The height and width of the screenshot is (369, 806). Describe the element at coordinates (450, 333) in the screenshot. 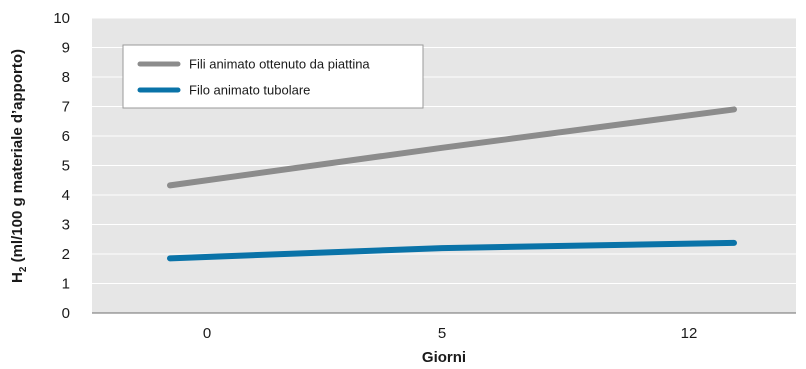

I see `x-tick-labels: 0 5 12` at that location.